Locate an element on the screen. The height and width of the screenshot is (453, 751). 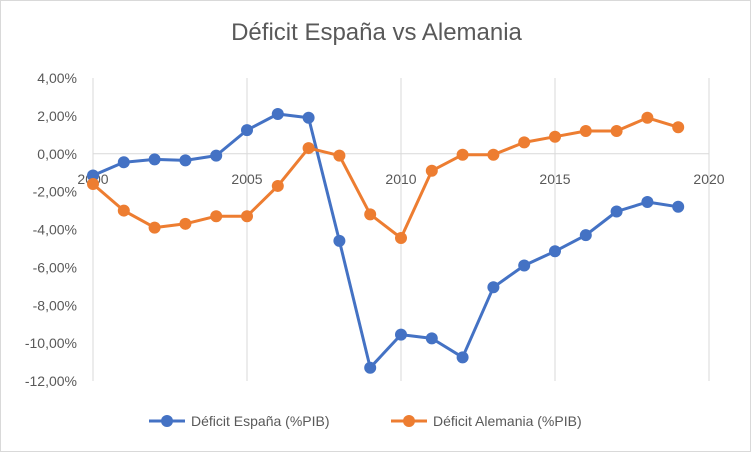
x-tick-label: 2015 is located at coordinates (554, 179).